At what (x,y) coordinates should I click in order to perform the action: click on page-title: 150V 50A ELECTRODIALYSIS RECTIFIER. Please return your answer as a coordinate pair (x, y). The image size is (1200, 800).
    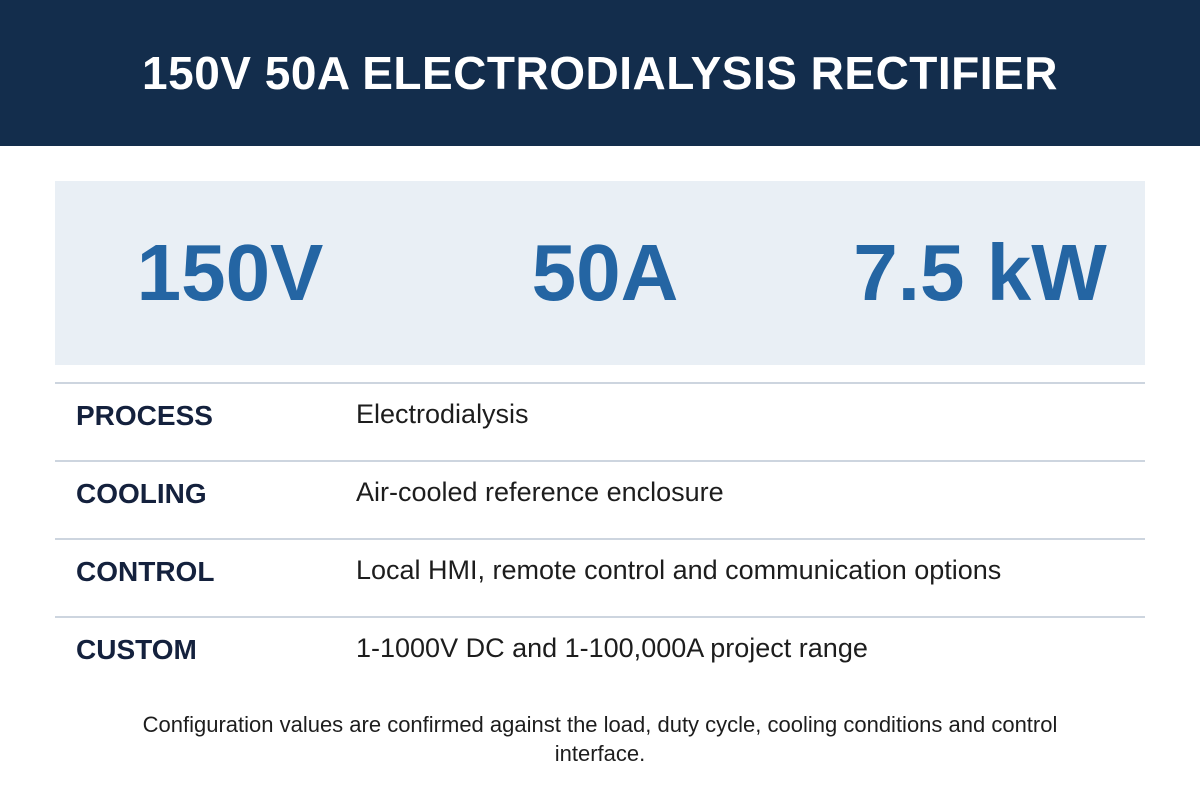
    Looking at the image, I should click on (600, 73).